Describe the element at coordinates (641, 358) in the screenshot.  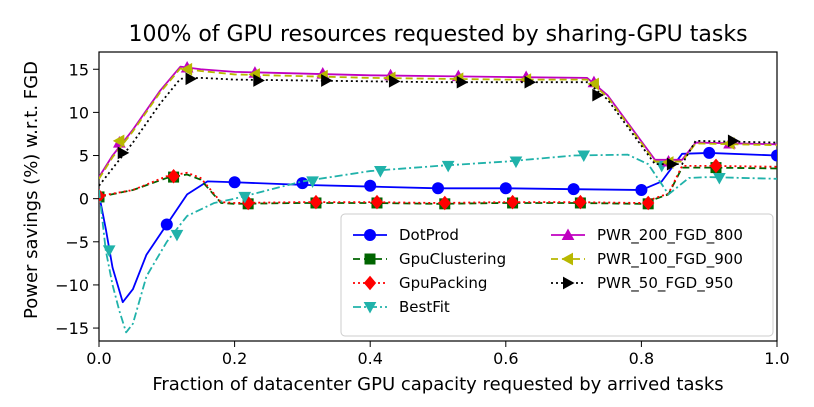
I see `x-tick-label: 0.8` at that location.